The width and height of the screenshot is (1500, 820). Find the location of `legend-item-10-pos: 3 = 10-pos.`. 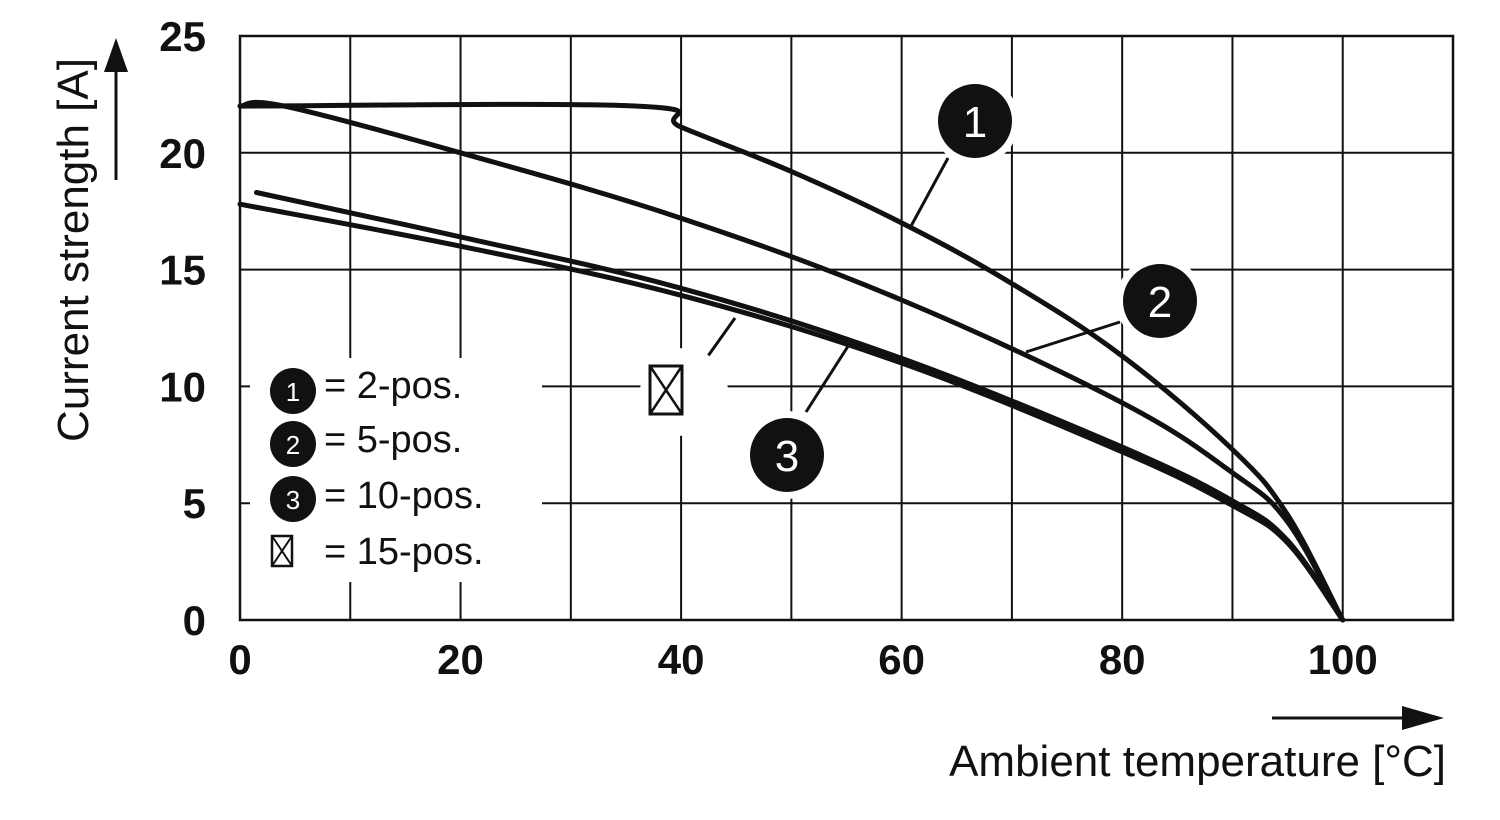

legend-item-10-pos: 3 = 10-pos. is located at coordinates (377, 498).